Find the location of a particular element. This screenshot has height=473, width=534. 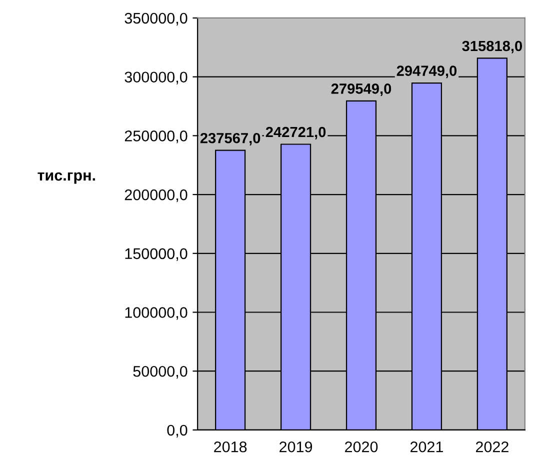

x-tick-label: 2018 is located at coordinates (230, 446).